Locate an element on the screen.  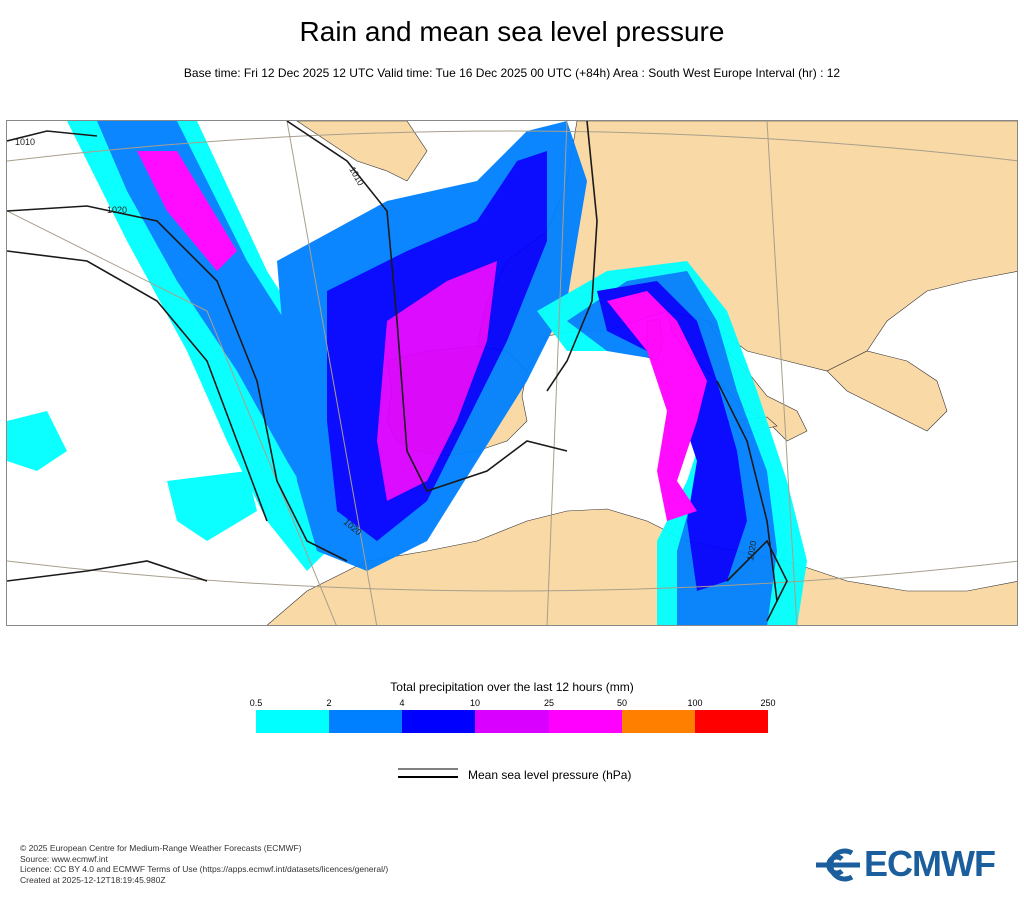
legend-tick: 2 is located at coordinates (329, 703).